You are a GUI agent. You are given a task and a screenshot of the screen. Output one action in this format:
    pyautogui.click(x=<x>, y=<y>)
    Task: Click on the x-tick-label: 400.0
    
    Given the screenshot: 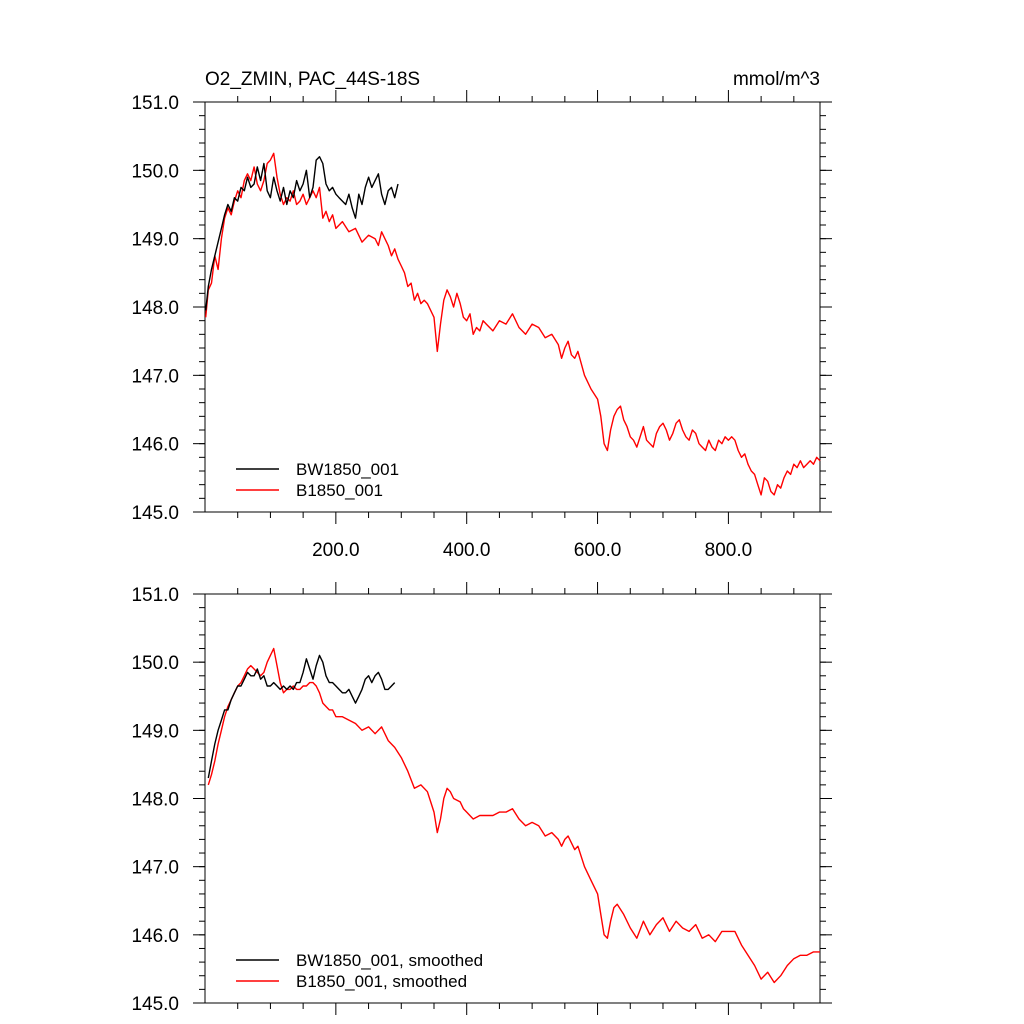 What is the action you would take?
    pyautogui.click(x=467, y=550)
    